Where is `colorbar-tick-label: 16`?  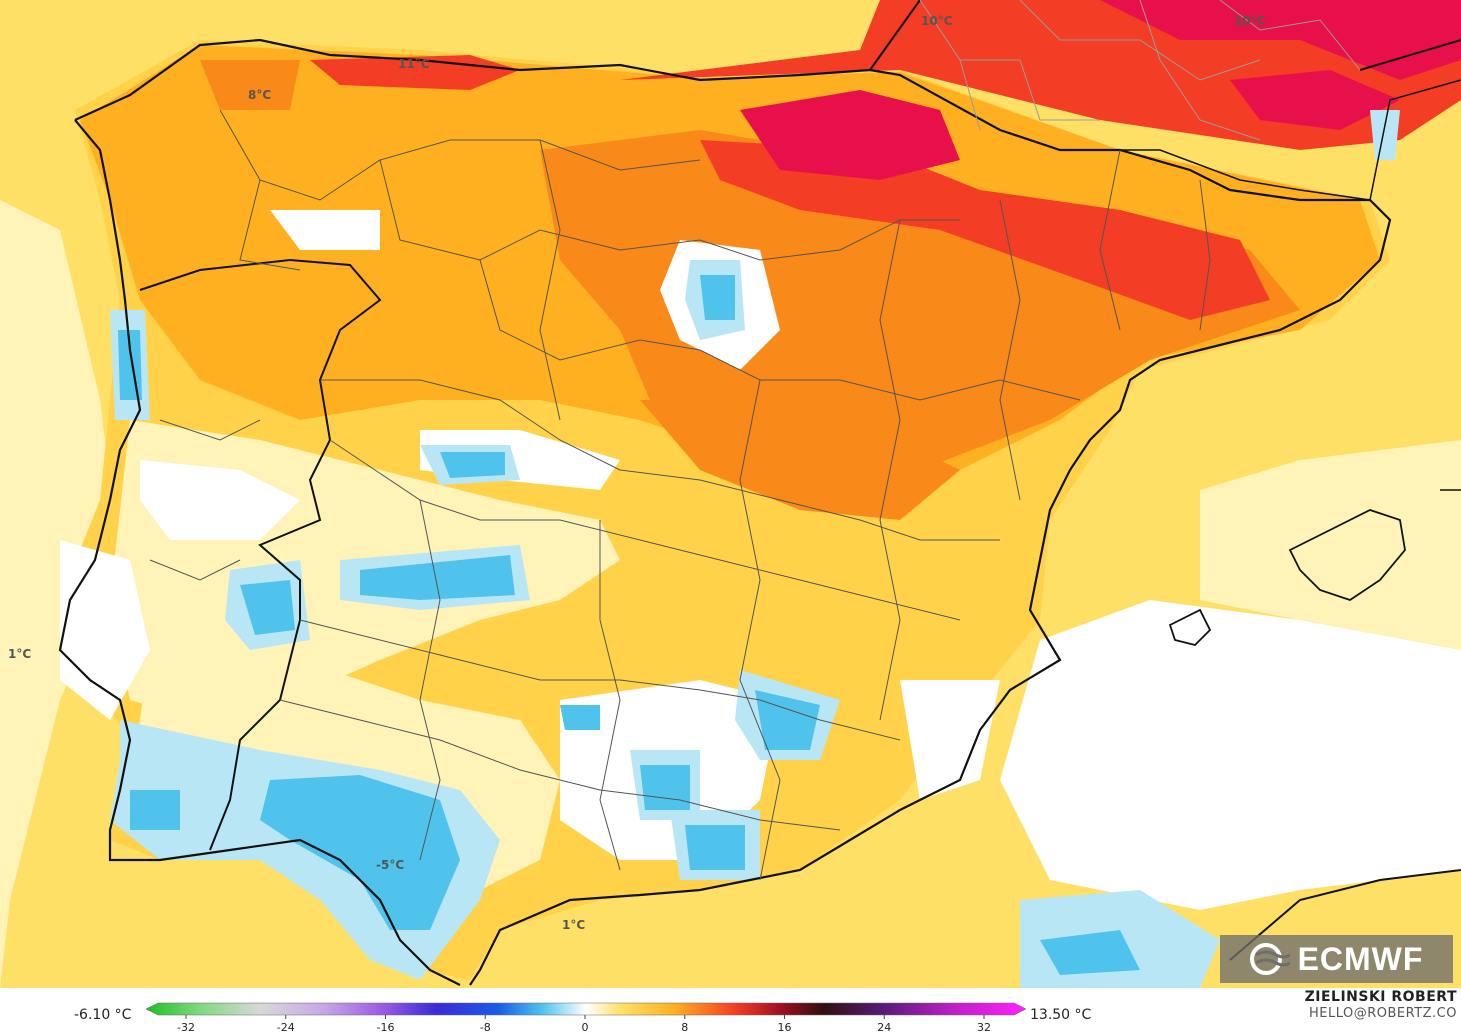
colorbar-tick-label: 16 is located at coordinates (785, 1027).